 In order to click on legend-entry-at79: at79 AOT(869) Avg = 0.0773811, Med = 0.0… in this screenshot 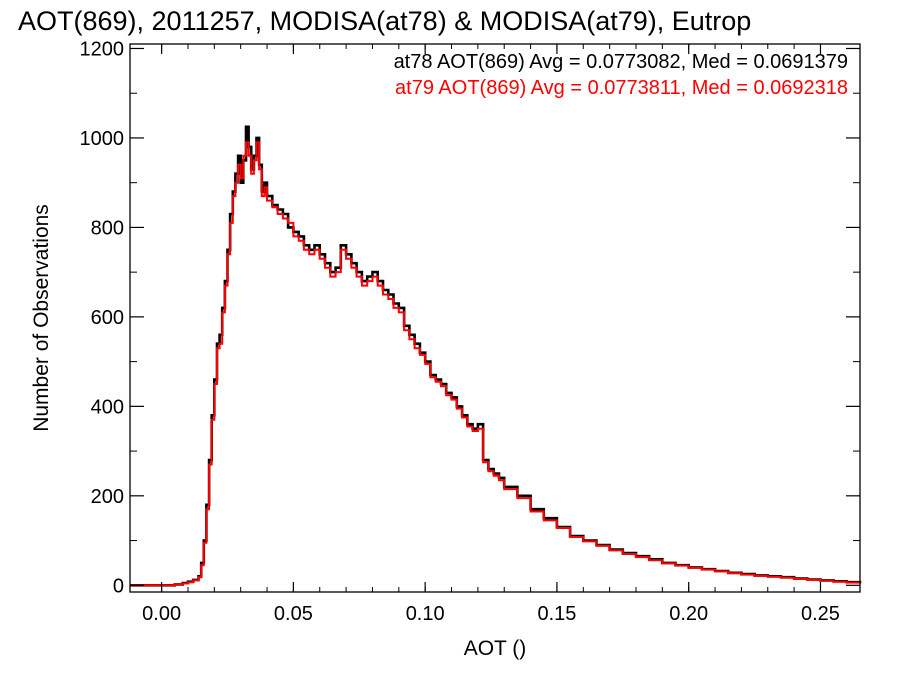, I will do `click(621, 88)`.